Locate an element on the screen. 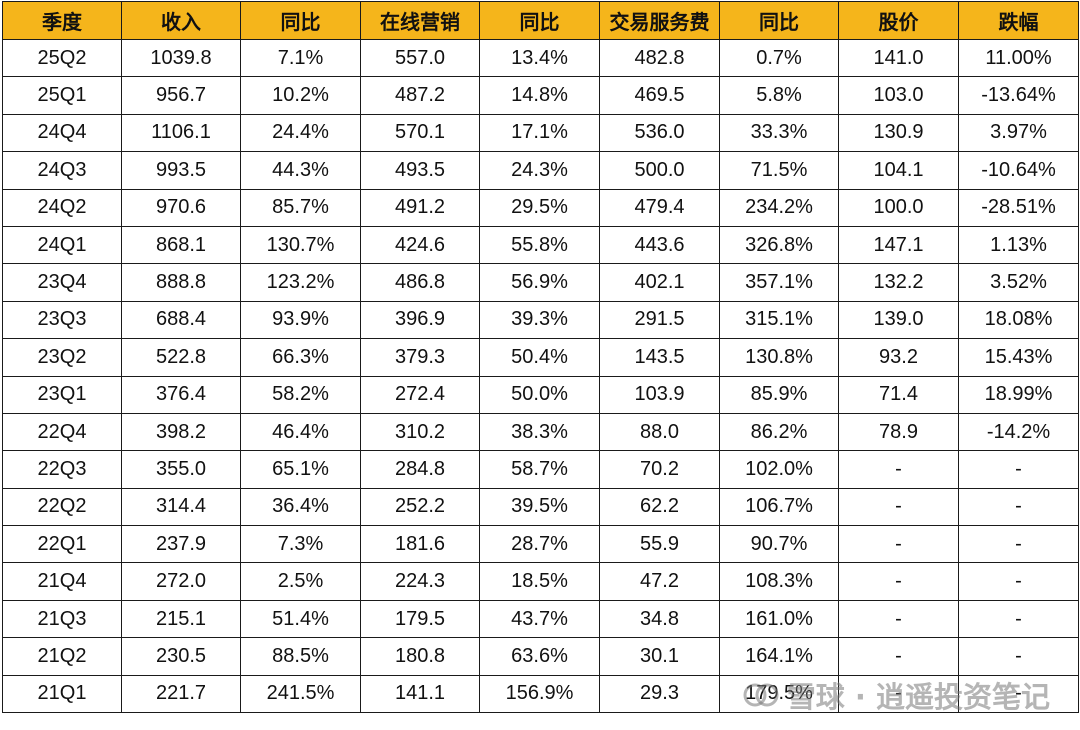 This screenshot has height=730, width=1080. table-cell: 130.9 is located at coordinates (898, 133).